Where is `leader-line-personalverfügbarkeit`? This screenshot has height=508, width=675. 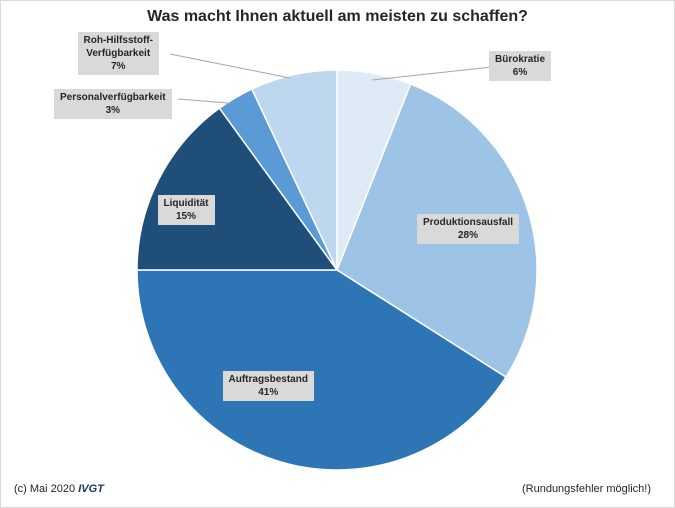 leader-line-personalverfügbarkeit is located at coordinates (203, 101).